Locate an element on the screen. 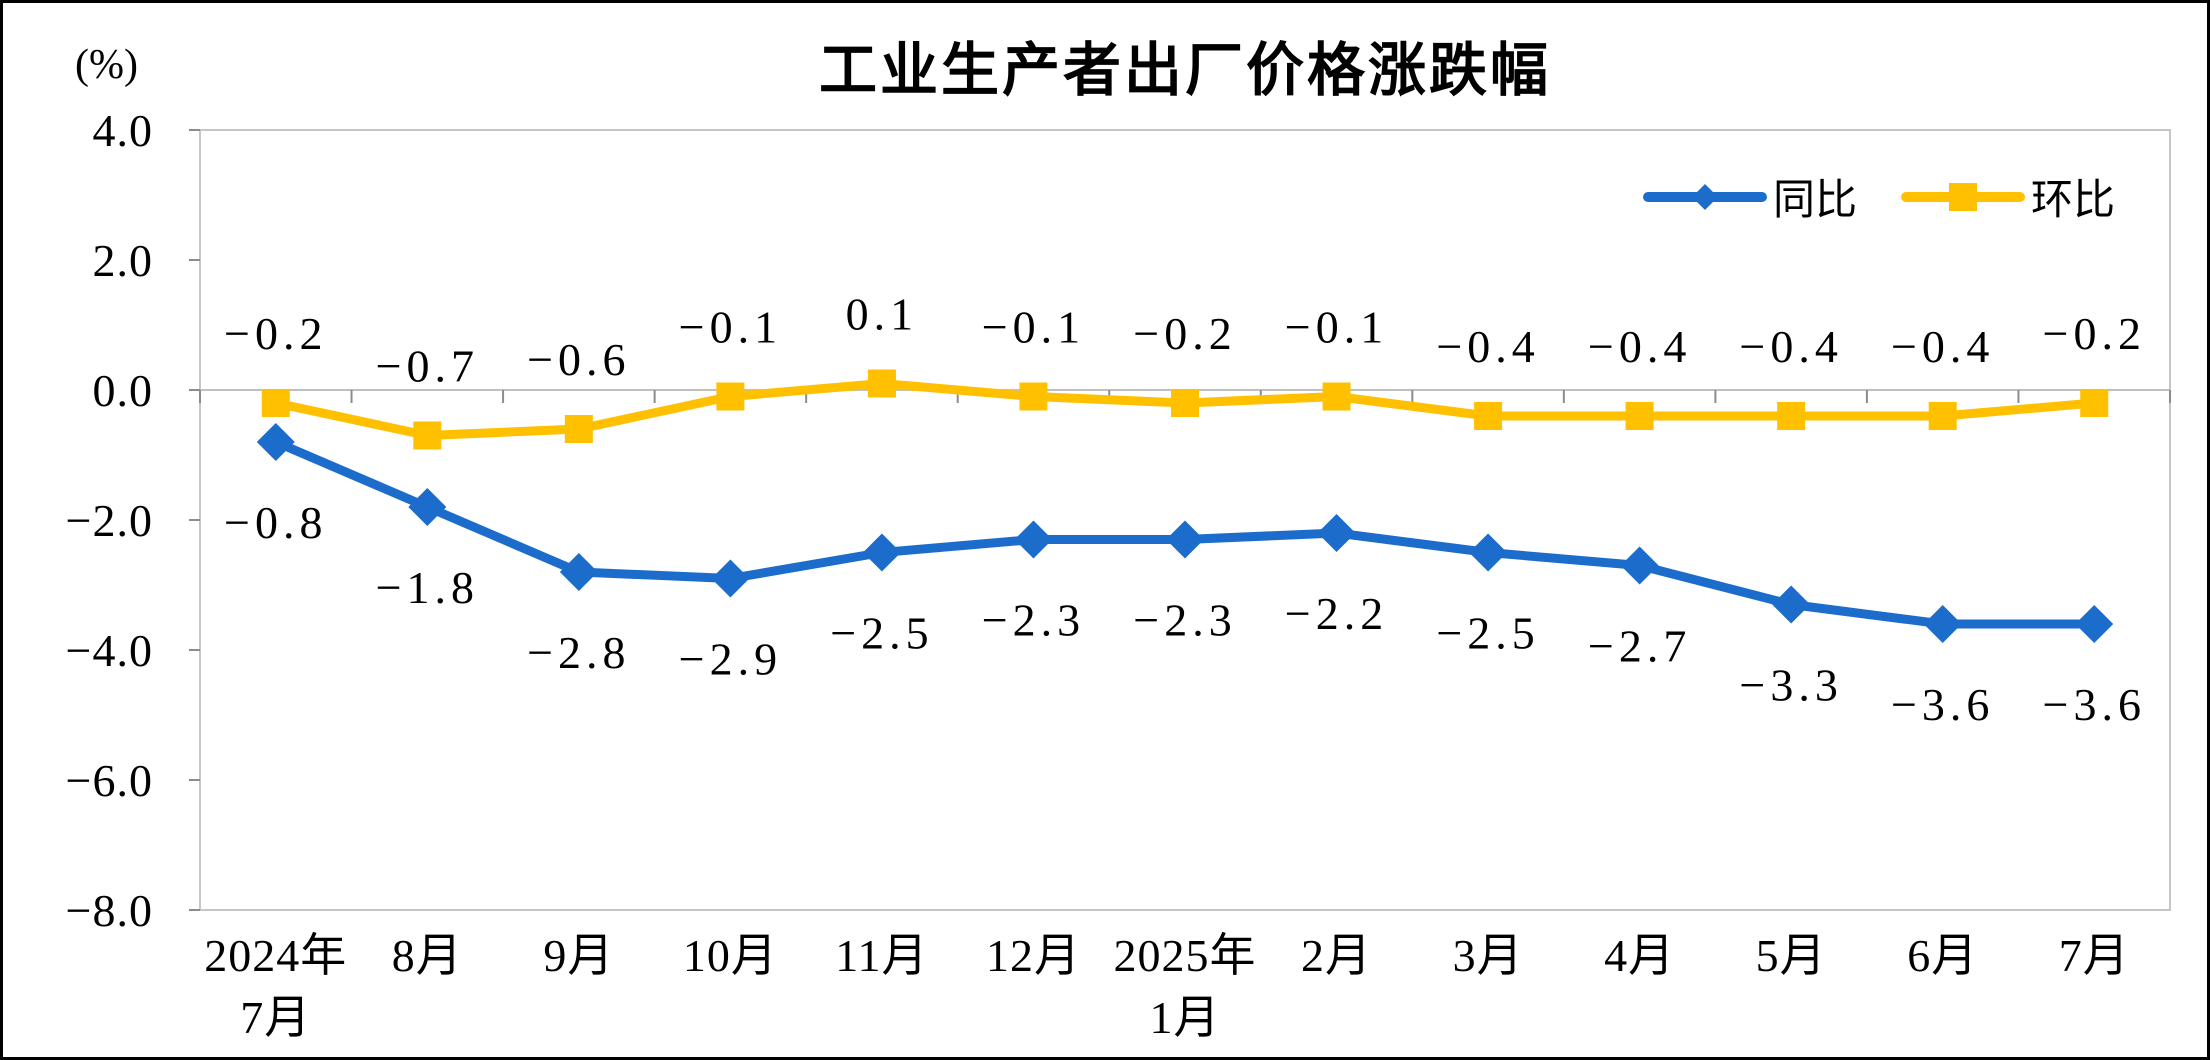 The image size is (2210, 1060). data-label: −1.8 is located at coordinates (427, 587).